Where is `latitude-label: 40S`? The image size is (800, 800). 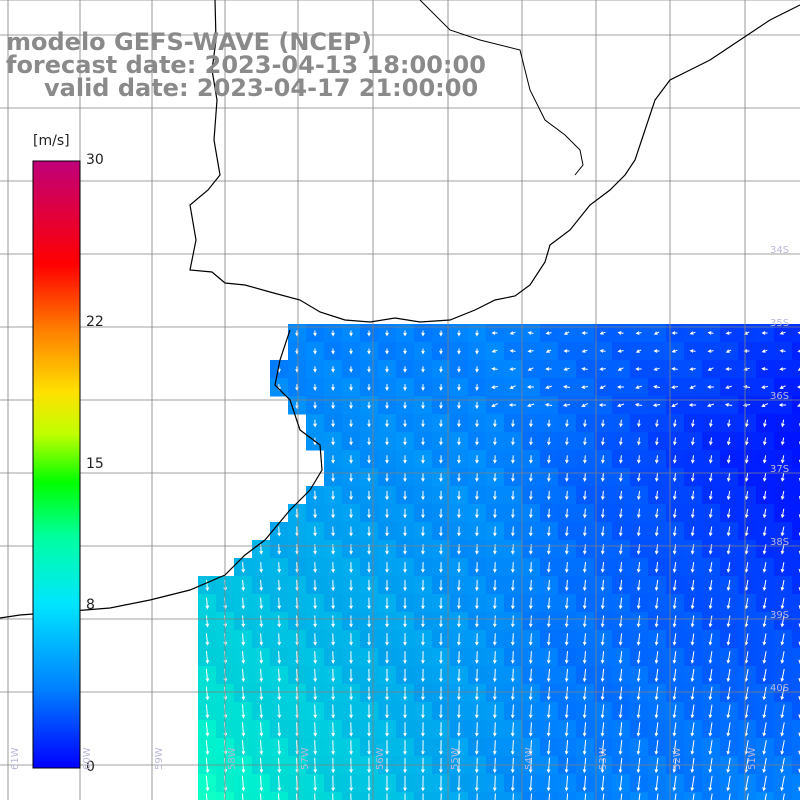
latitude-label: 40S is located at coordinates (780, 688).